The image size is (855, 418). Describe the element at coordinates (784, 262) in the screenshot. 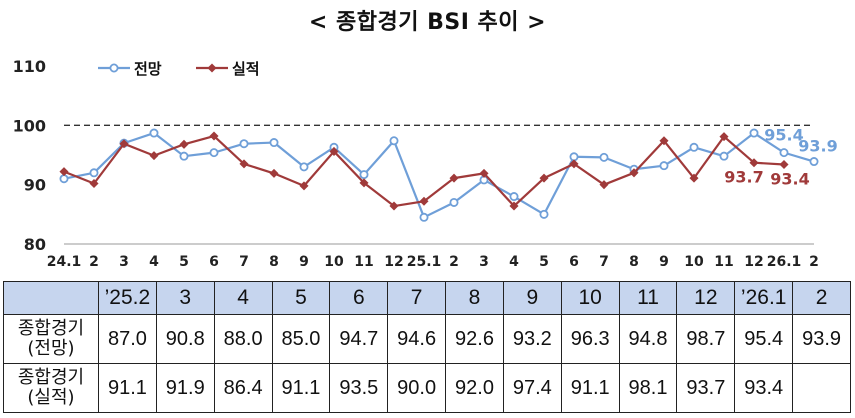

I see `x-tick-label: 26.1` at that location.